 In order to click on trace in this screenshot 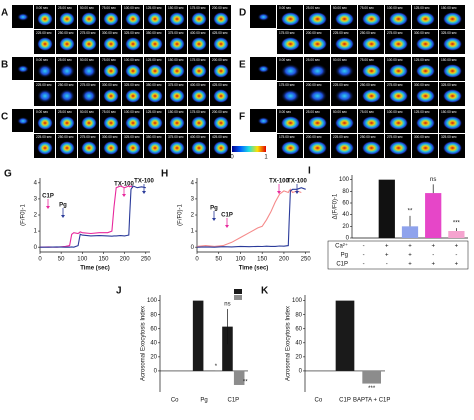, I will do `click(93, 216)`.